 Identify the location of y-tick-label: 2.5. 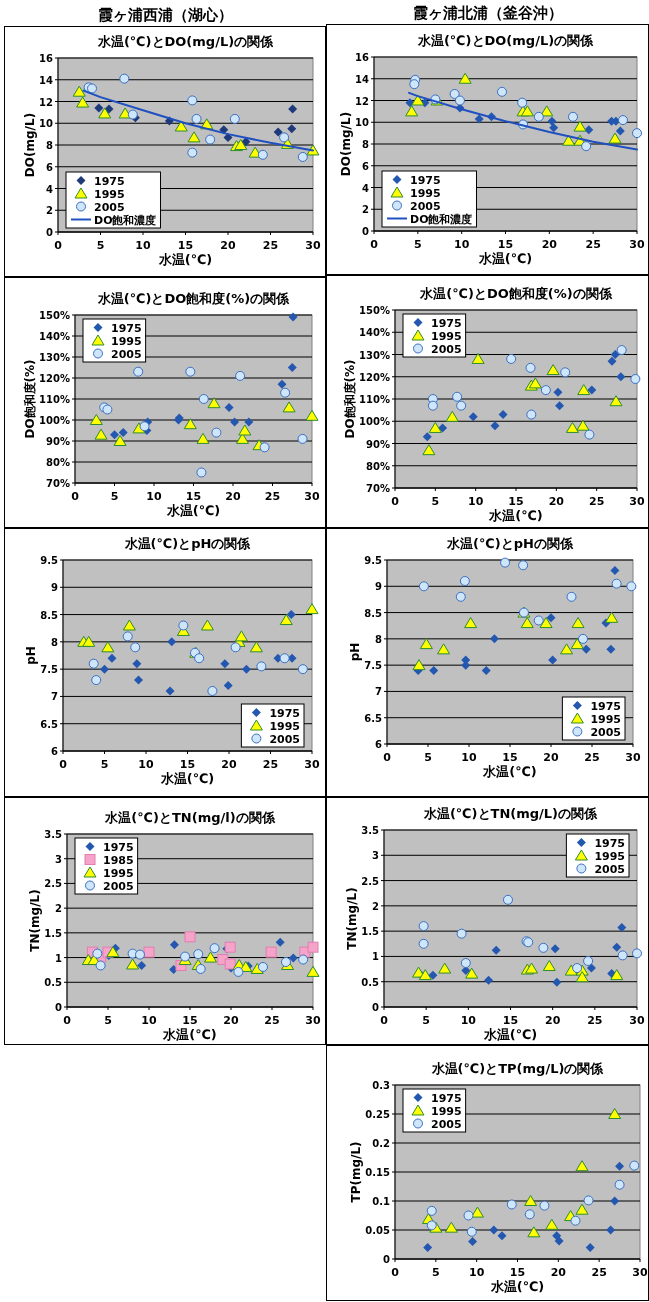
(370, 881).